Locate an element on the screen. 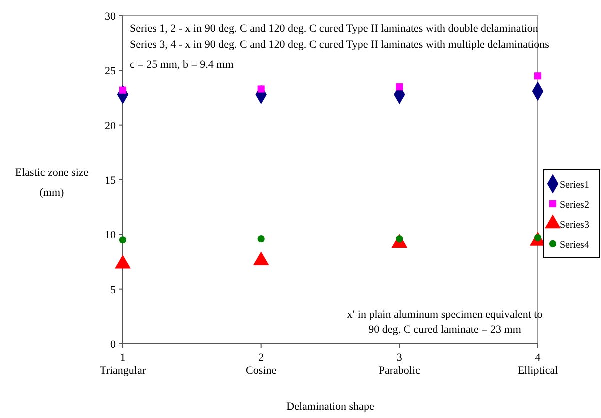 The width and height of the screenshot is (601, 418). x-axis-title: Delamination shape is located at coordinates (330, 407).